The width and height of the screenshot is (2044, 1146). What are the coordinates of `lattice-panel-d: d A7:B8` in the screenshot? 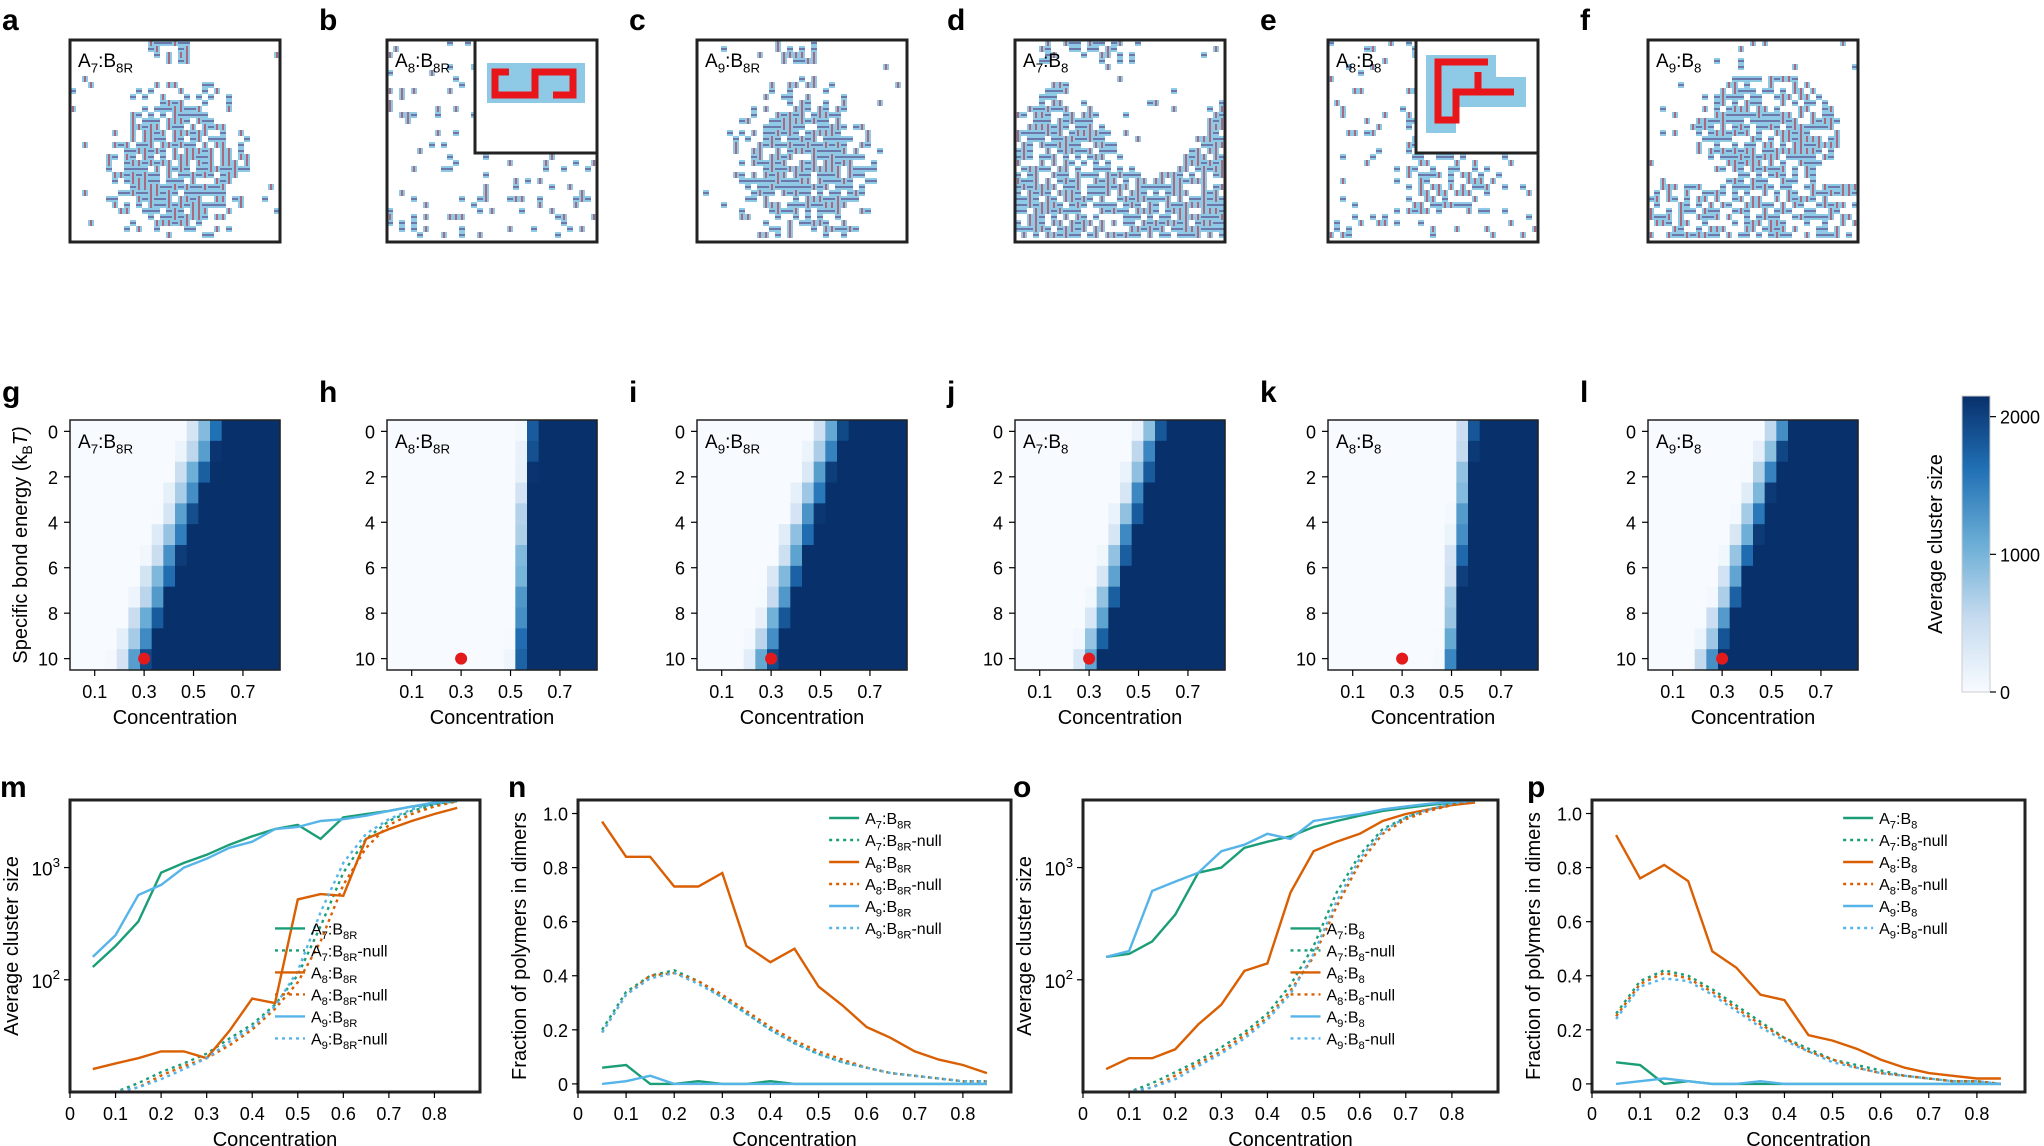 It's located at (1087, 124).